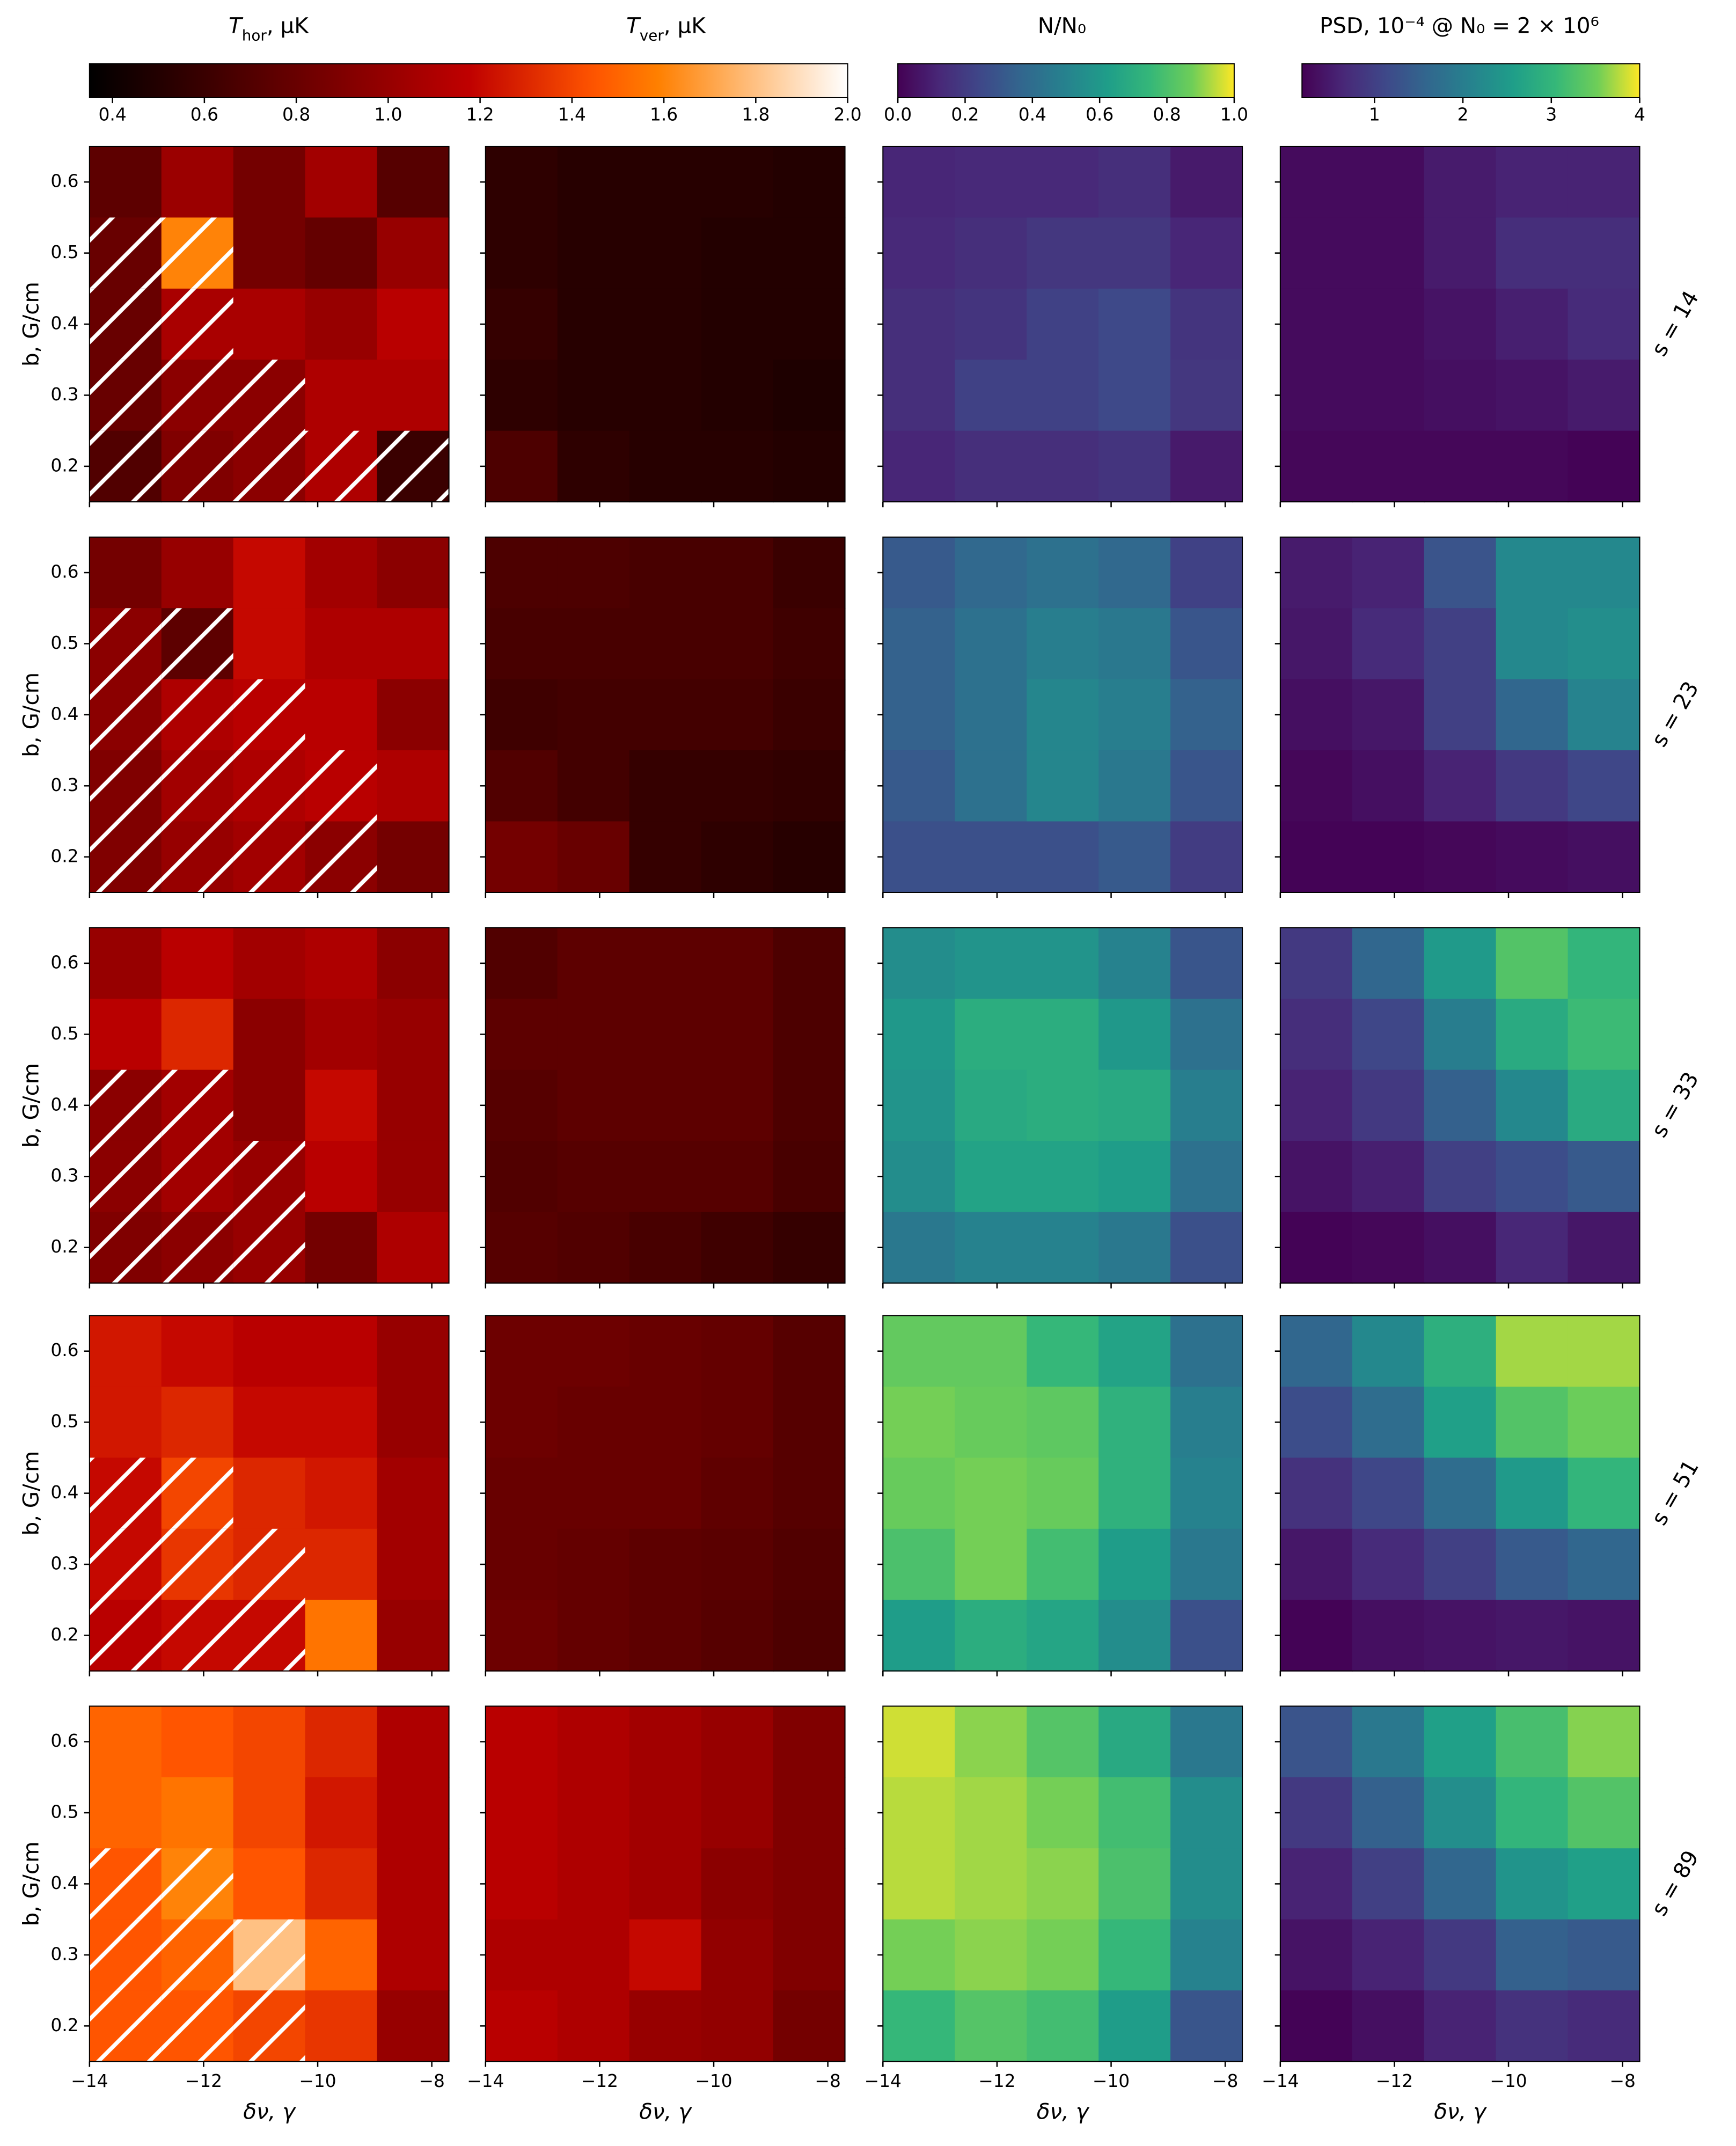 The height and width of the screenshot is (2146, 1736). I want to click on colorbar-tick-label: 1.0, so click(388, 114).